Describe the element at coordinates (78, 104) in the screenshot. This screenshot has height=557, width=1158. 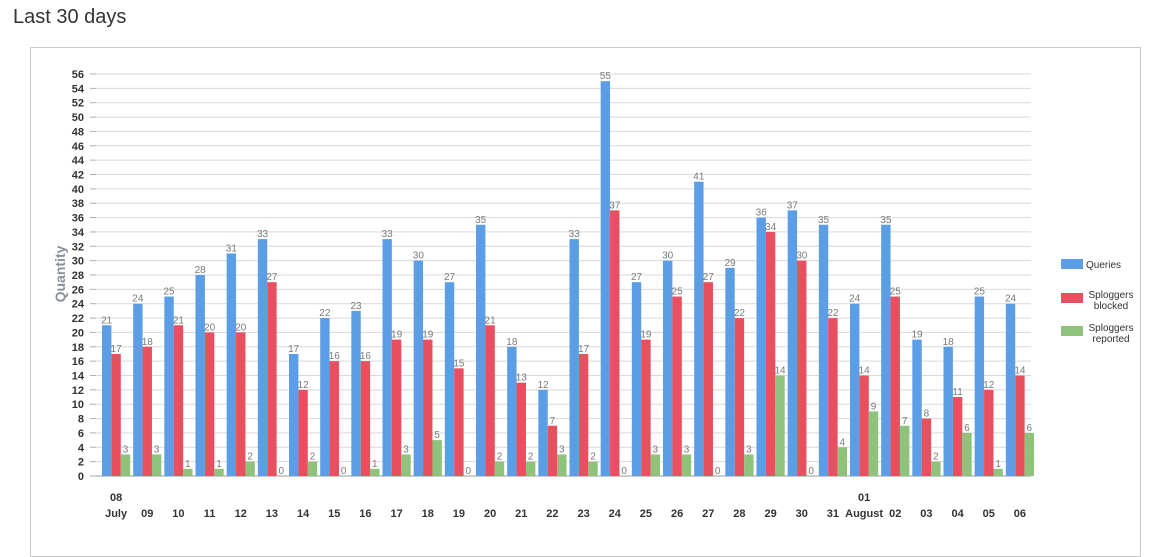
I see `y-tick-label: 52` at that location.